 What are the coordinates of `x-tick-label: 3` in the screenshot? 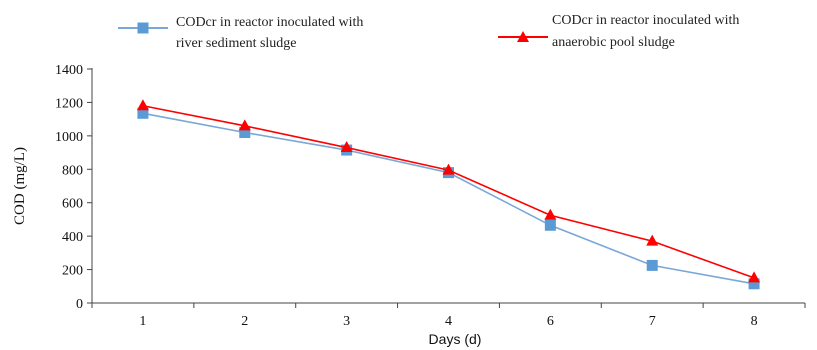 It's located at (346, 321).